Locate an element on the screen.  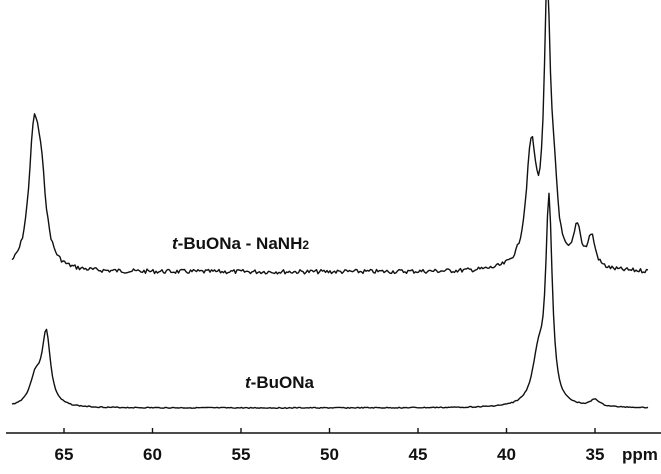
series-label-mixture: t-BuONa - NaNH2 is located at coordinates (240, 243).